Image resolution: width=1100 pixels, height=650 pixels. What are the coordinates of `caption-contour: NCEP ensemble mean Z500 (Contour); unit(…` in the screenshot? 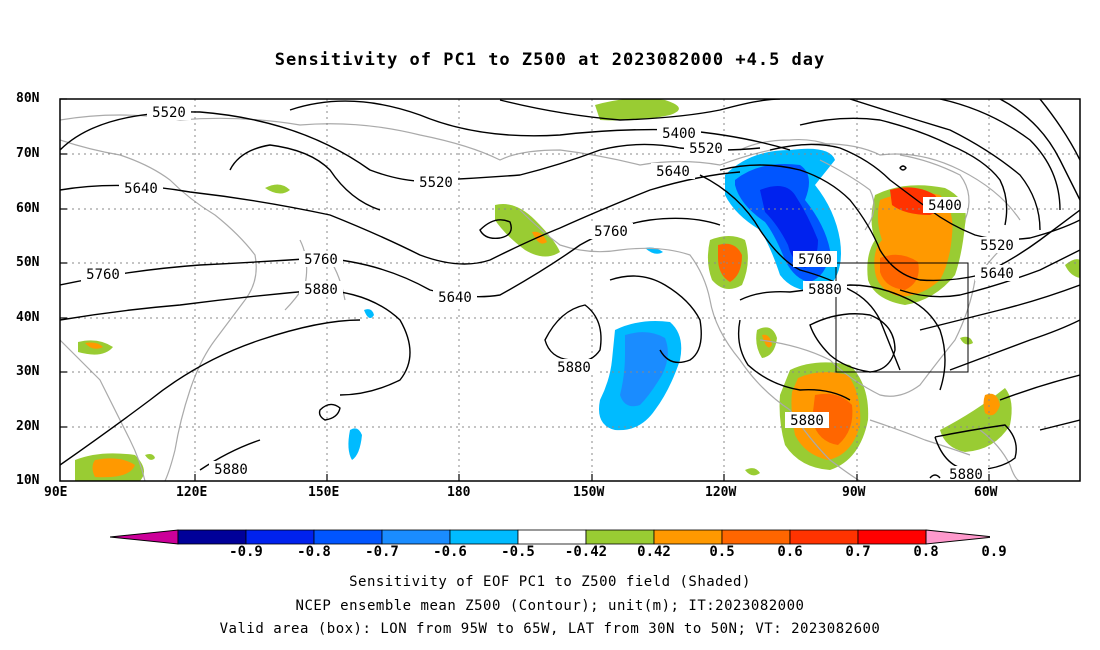 It's located at (550, 606).